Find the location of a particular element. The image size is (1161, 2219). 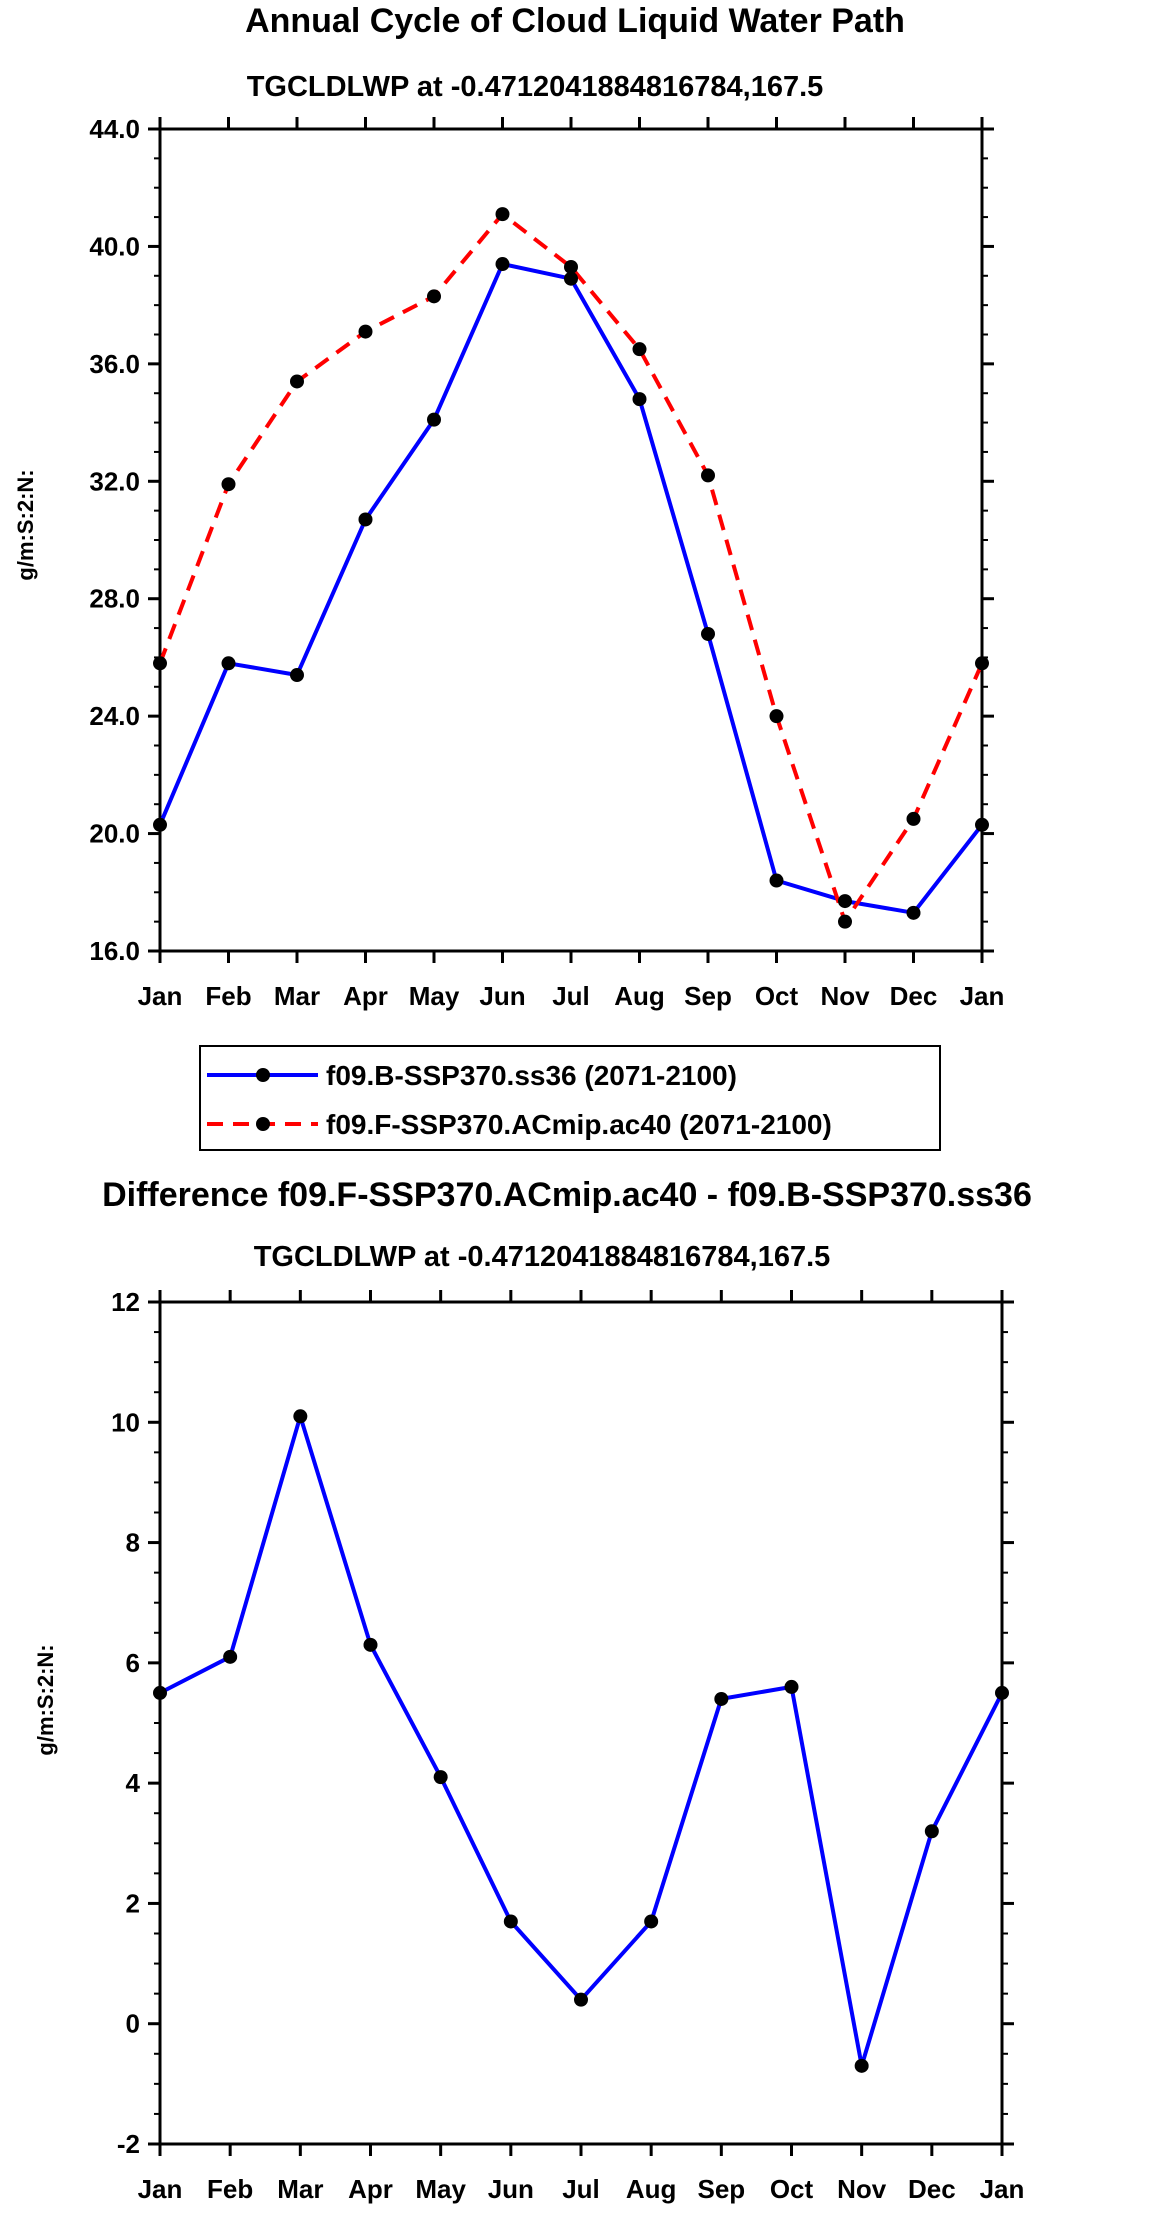

legend-box is located at coordinates (570, 1098).